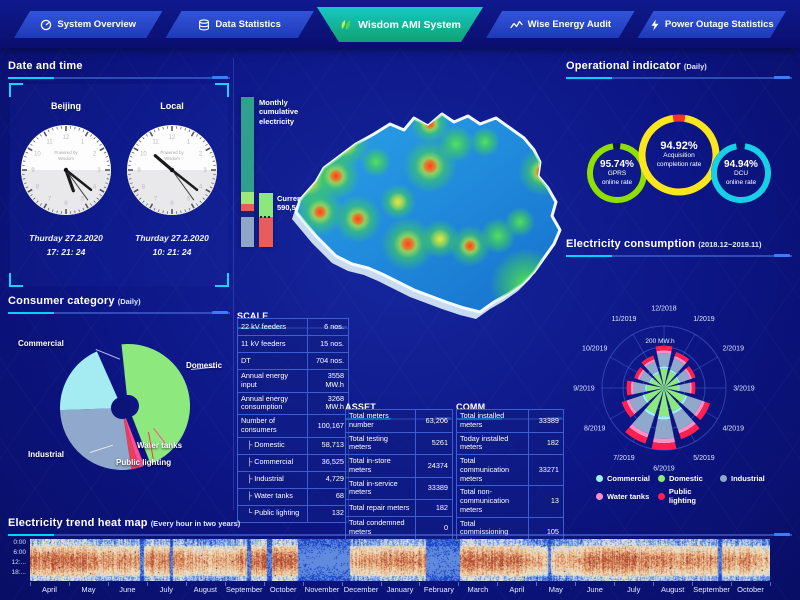 The height and width of the screenshot is (600, 800). I want to click on row-value: 36,525, so click(327, 462).